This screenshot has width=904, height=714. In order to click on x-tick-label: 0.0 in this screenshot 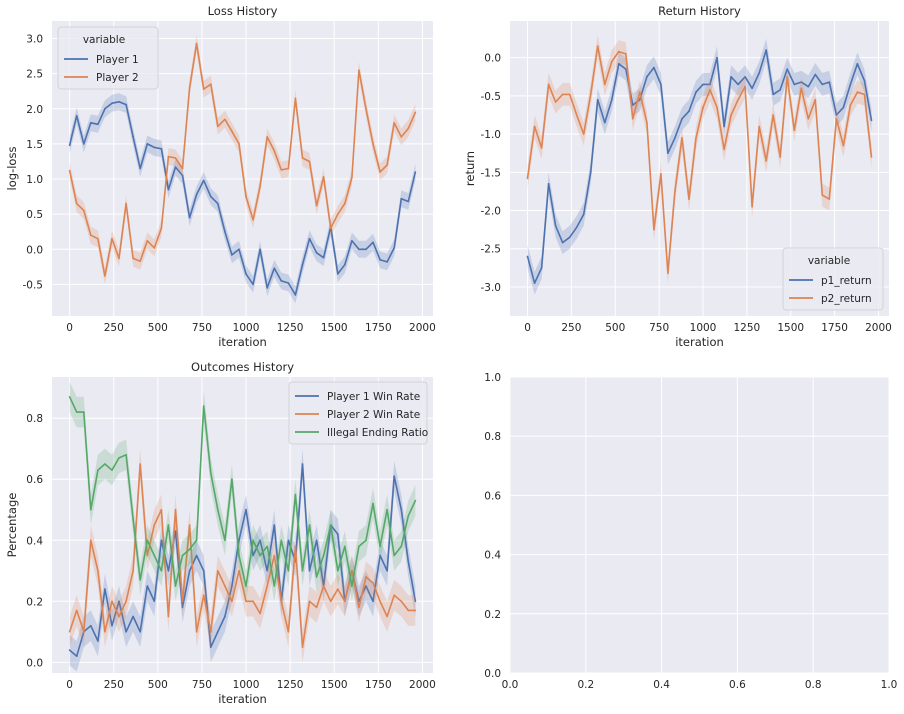, I will do `click(510, 685)`.